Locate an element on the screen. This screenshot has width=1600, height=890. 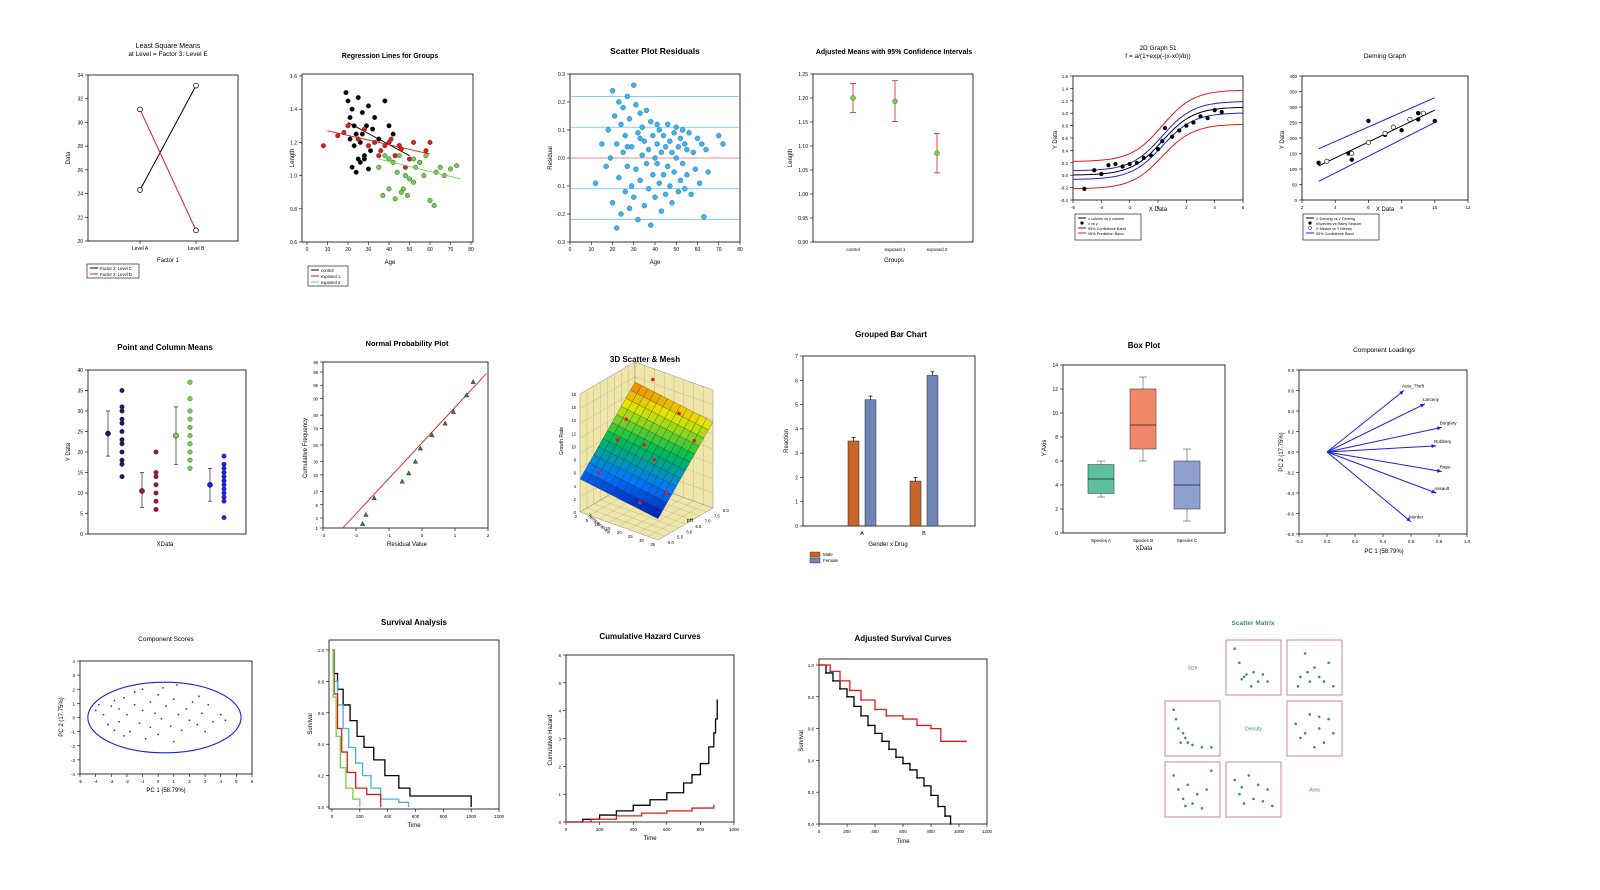
y-tick-label: 0.0 is located at coordinates (561, 159).